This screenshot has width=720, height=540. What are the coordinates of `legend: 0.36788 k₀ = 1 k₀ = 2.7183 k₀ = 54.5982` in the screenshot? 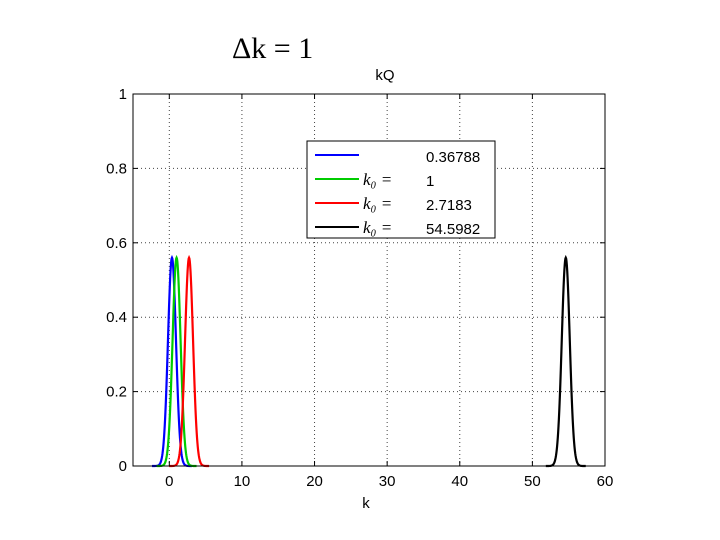 It's located at (401, 189).